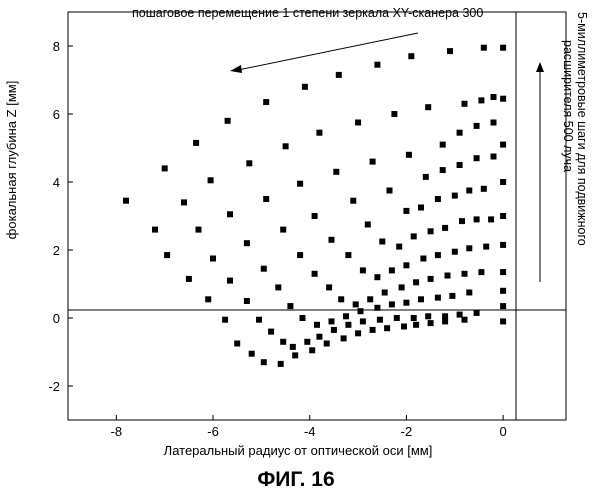 The height and width of the screenshot is (500, 592). I want to click on y-axis-label: фокальная глубина Z [мм], so click(11, 160).